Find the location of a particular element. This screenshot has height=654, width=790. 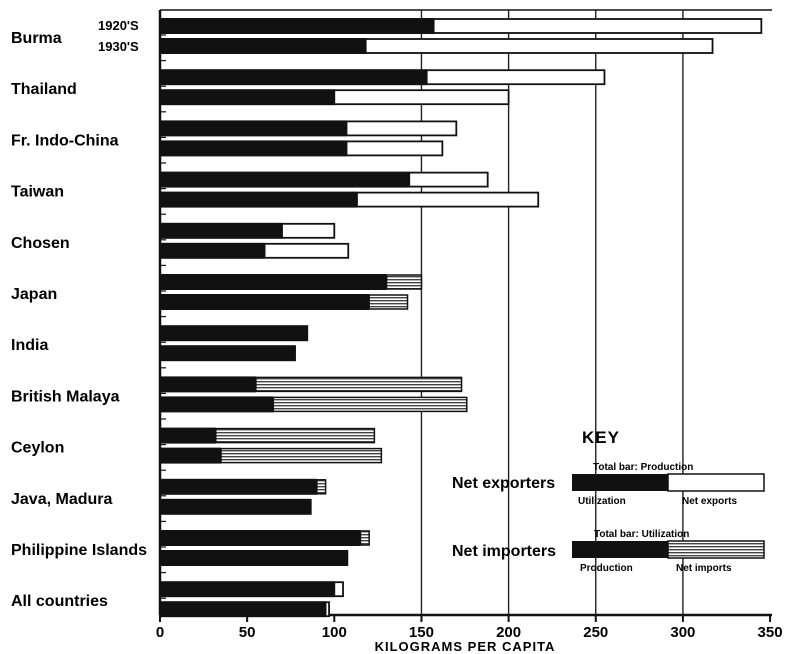

x-tick-label-350: 350 is located at coordinates (770, 632).